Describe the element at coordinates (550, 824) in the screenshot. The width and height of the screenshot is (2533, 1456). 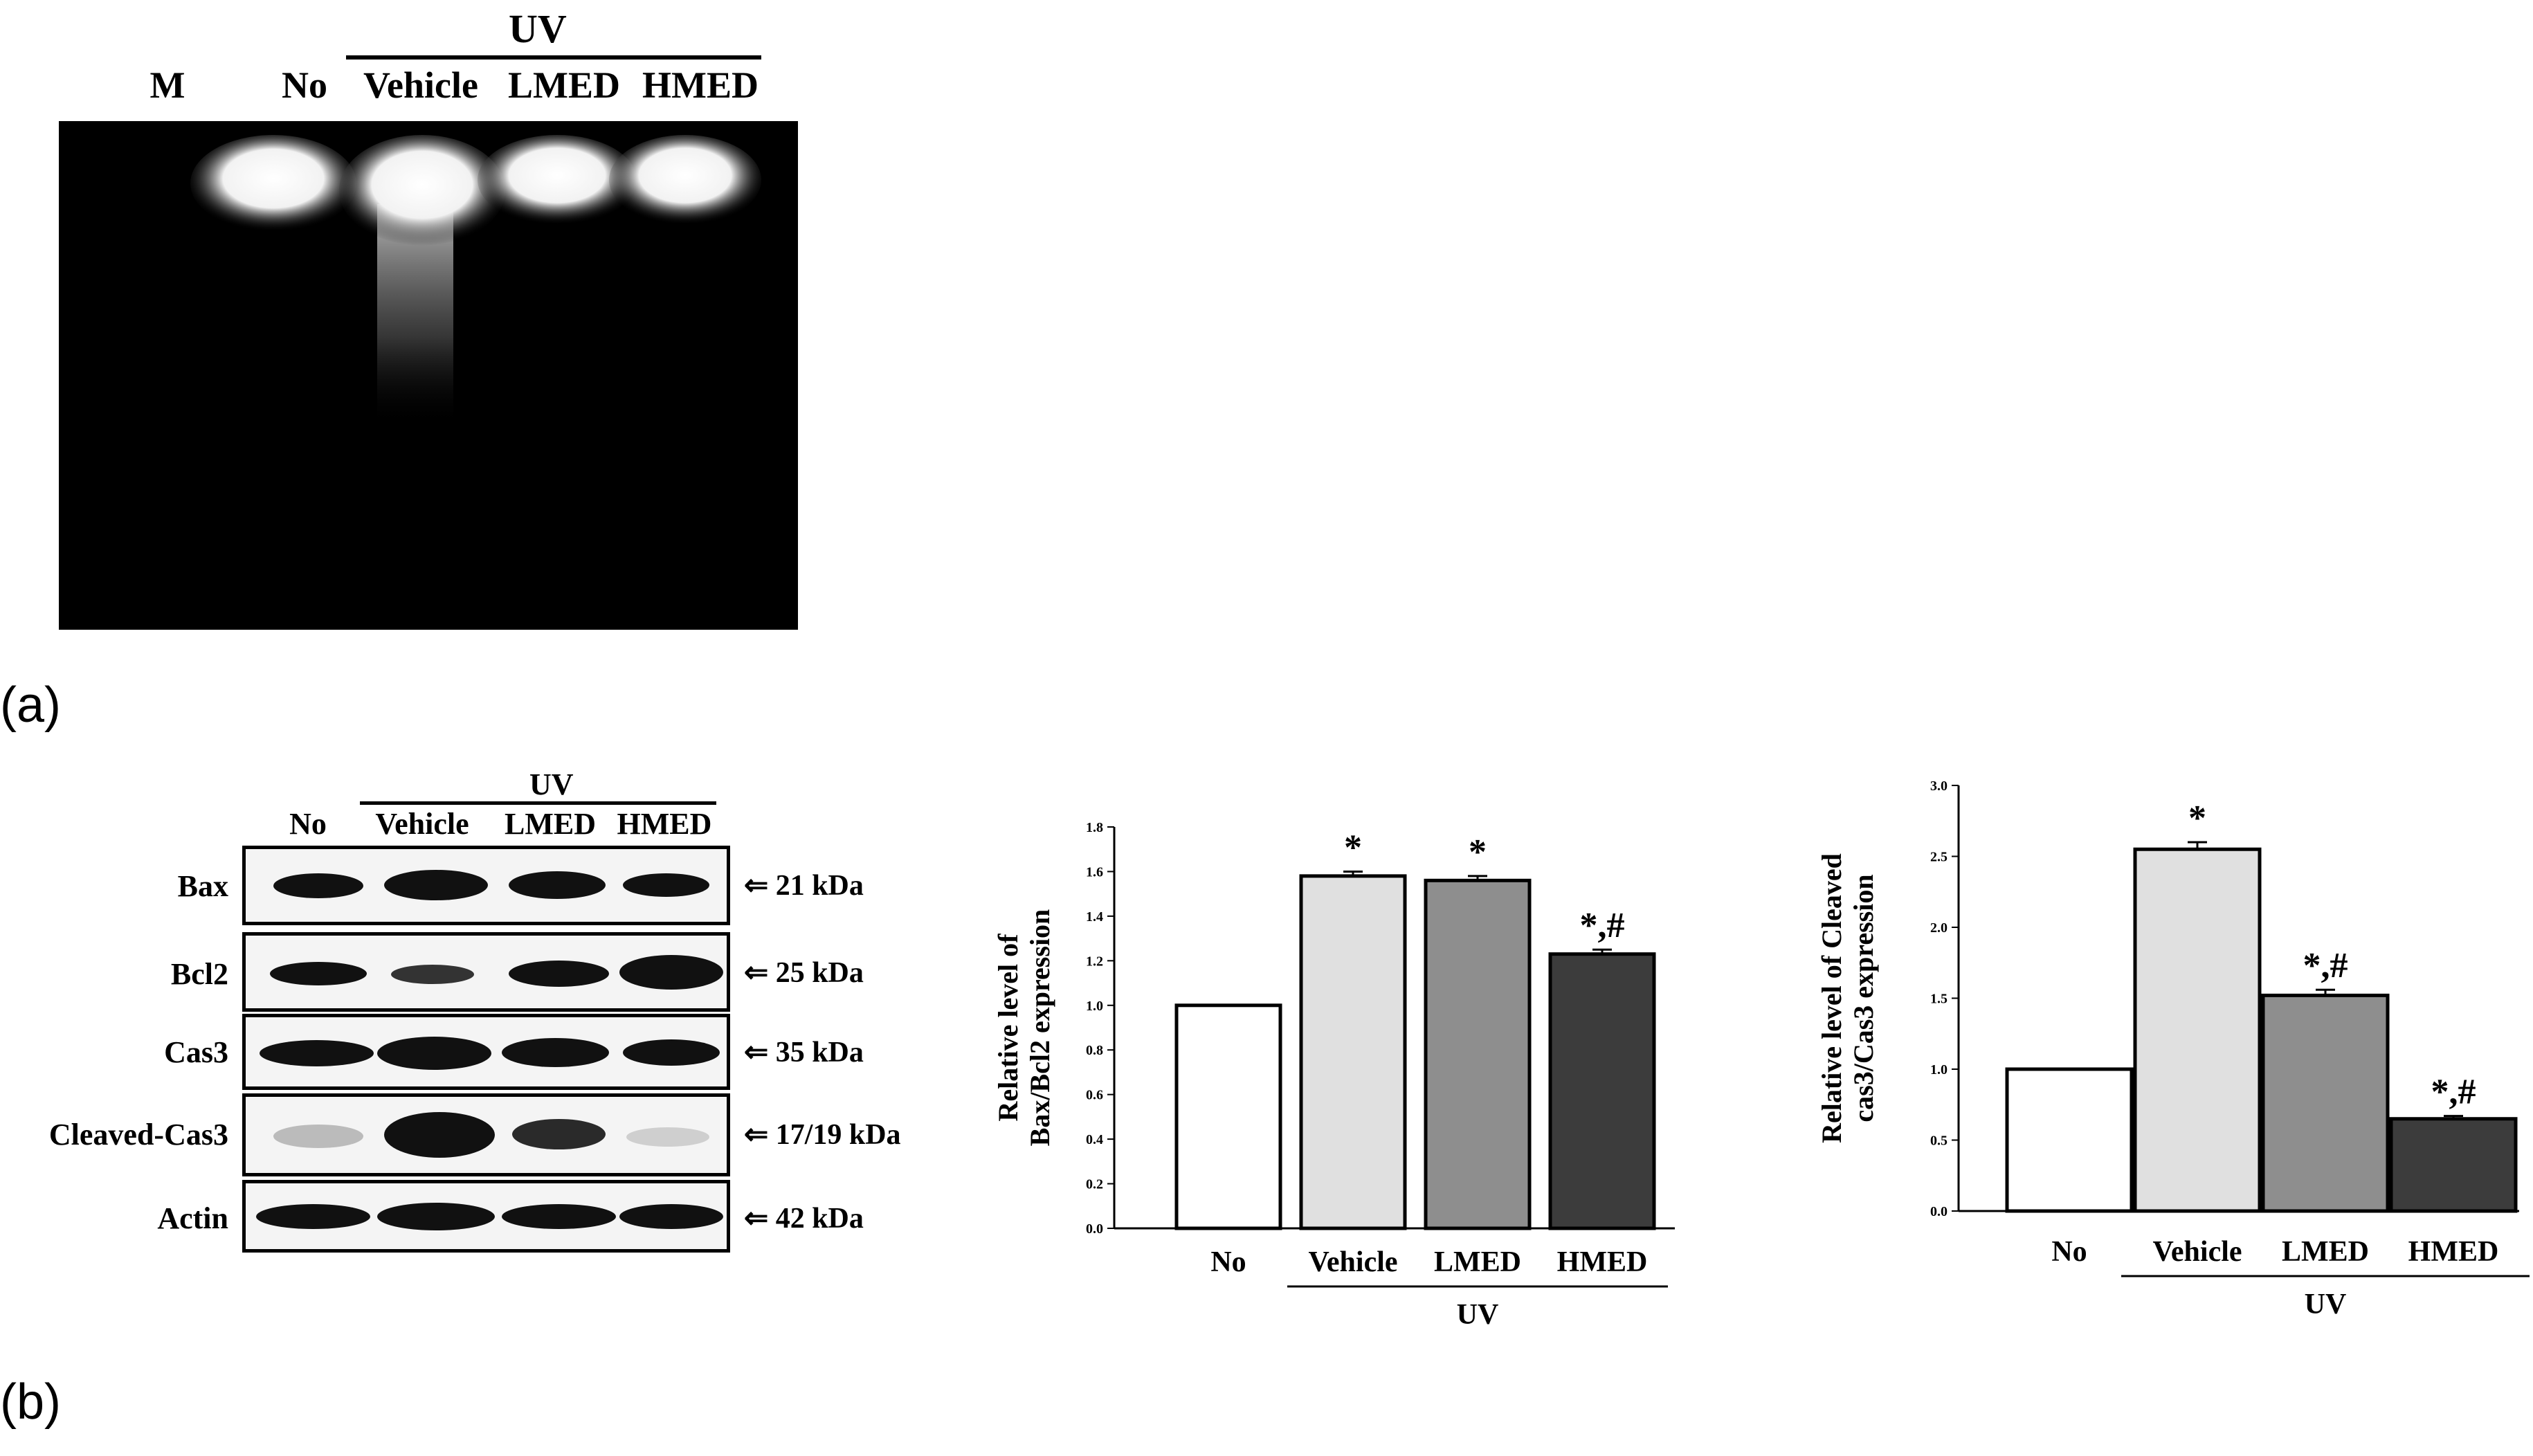
I see `wb-lane-label: LMED` at that location.